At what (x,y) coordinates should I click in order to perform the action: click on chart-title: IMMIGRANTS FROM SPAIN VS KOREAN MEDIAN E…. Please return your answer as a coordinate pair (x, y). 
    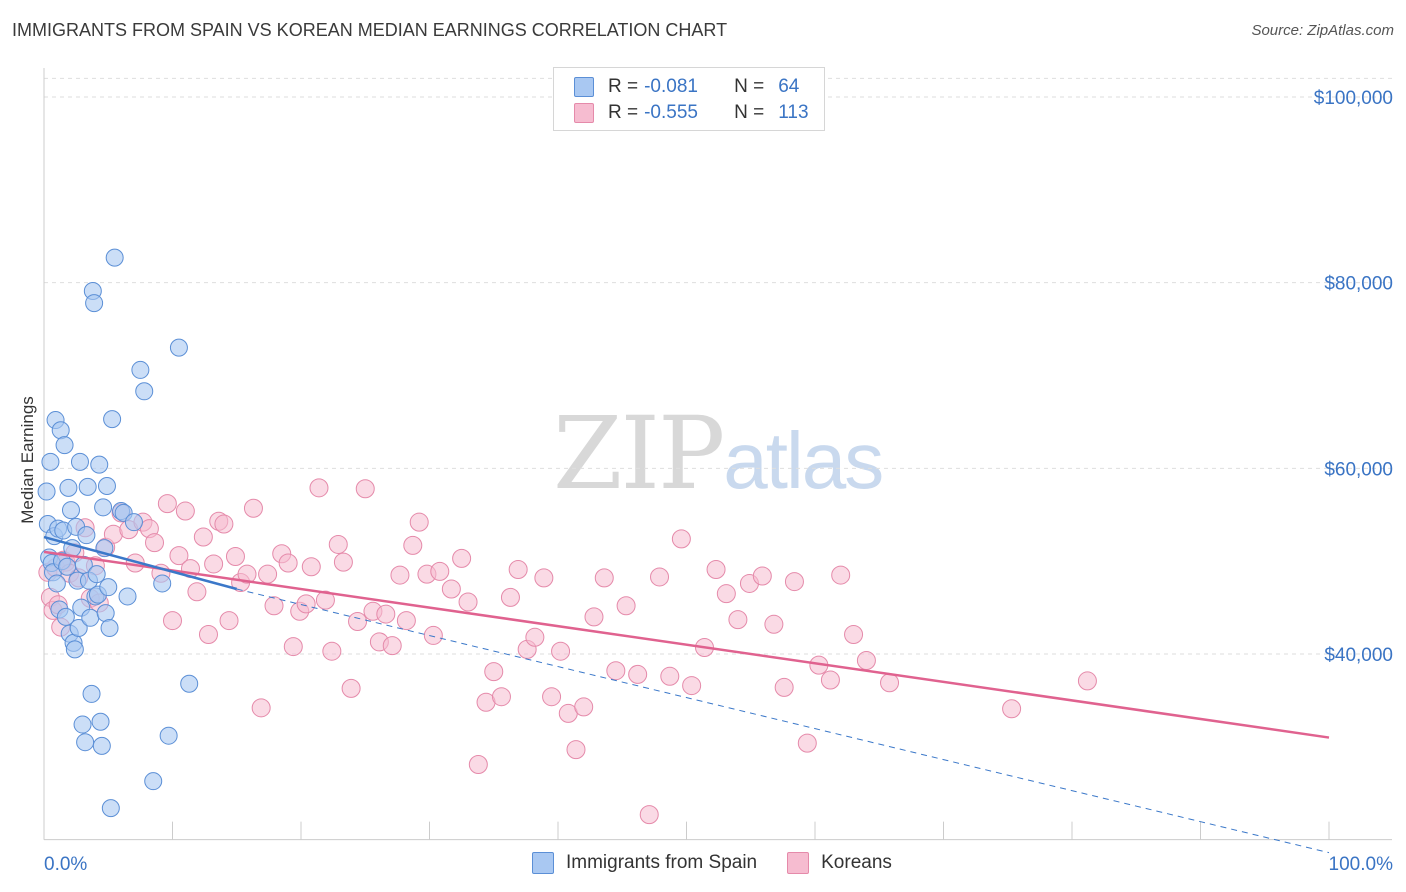
    Looking at the image, I should click on (370, 30).